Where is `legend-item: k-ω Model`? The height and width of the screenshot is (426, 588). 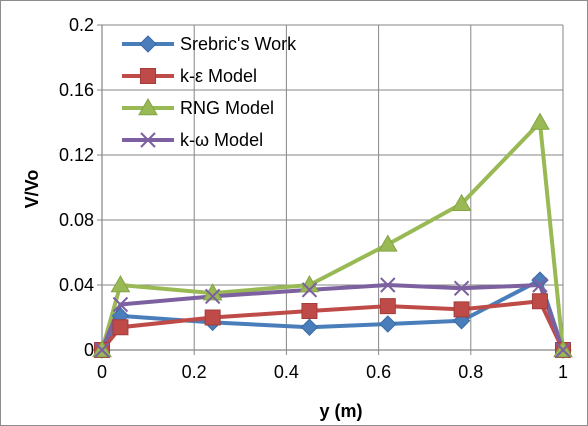
legend-item: k-ω Model is located at coordinates (192, 140).